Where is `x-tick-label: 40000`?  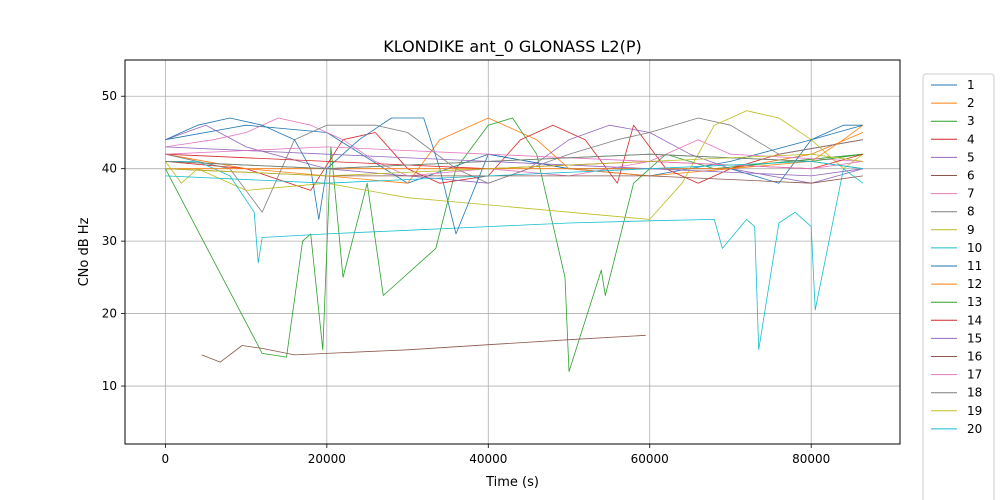 x-tick-label: 40000 is located at coordinates (488, 459).